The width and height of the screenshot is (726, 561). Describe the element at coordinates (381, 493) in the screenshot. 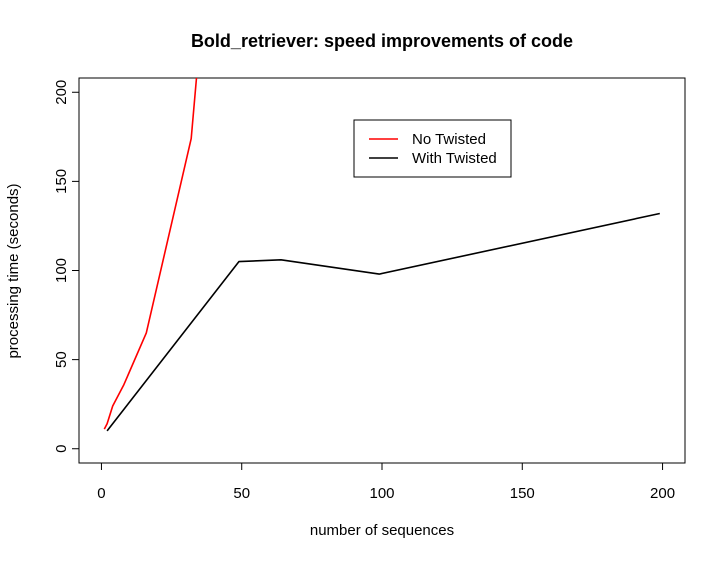

I see `x-tick-label: 100` at that location.